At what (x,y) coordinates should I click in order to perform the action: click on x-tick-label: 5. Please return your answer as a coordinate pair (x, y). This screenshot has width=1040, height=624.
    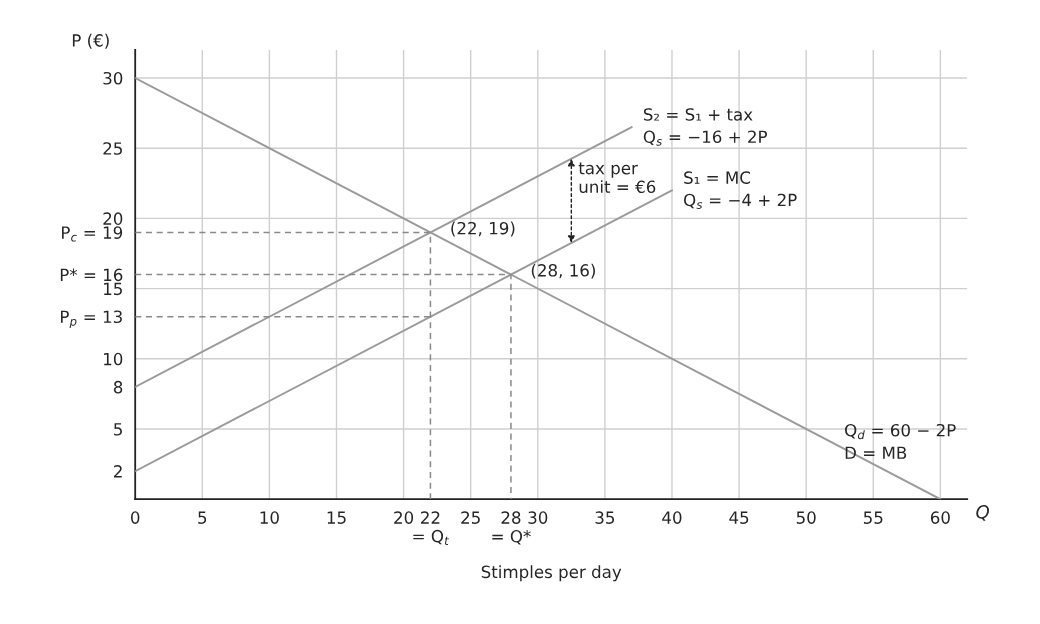
    Looking at the image, I should click on (202, 517).